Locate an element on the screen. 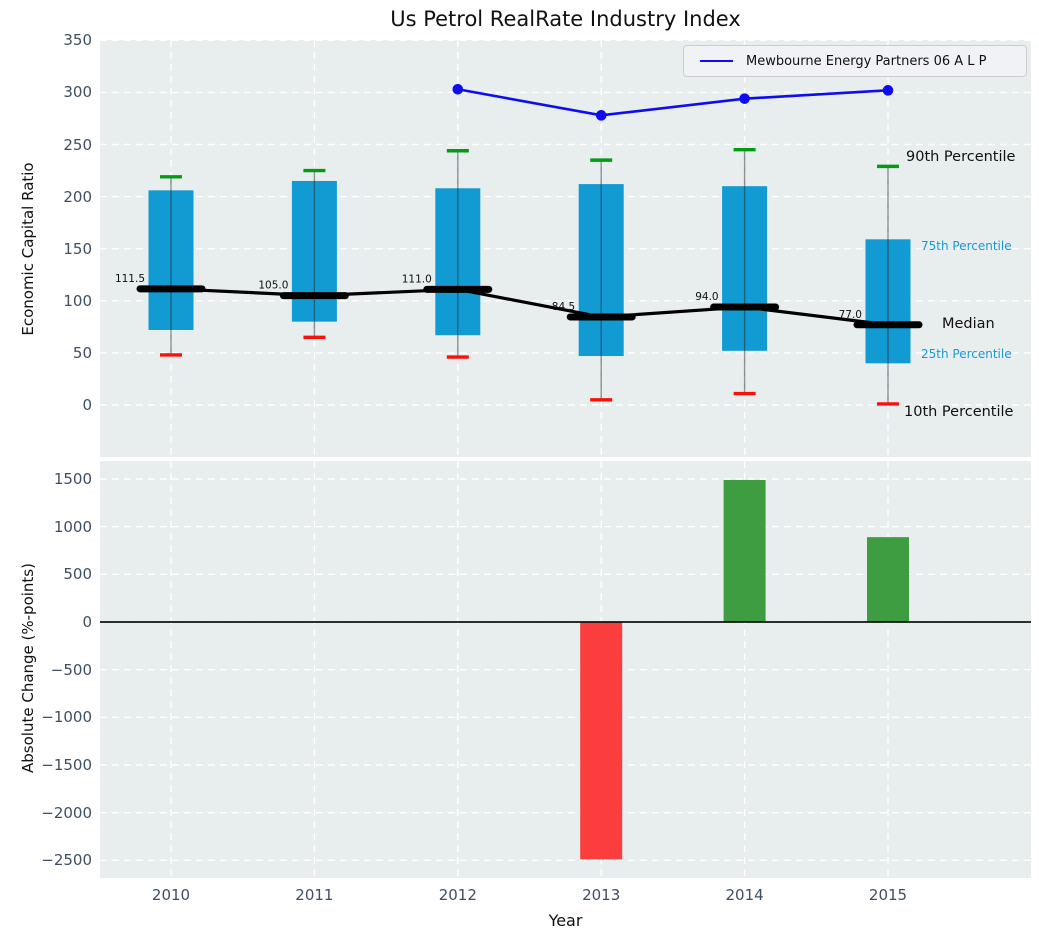 The height and width of the screenshot is (942, 1039). tick-label-x: 2012 is located at coordinates (457, 895).